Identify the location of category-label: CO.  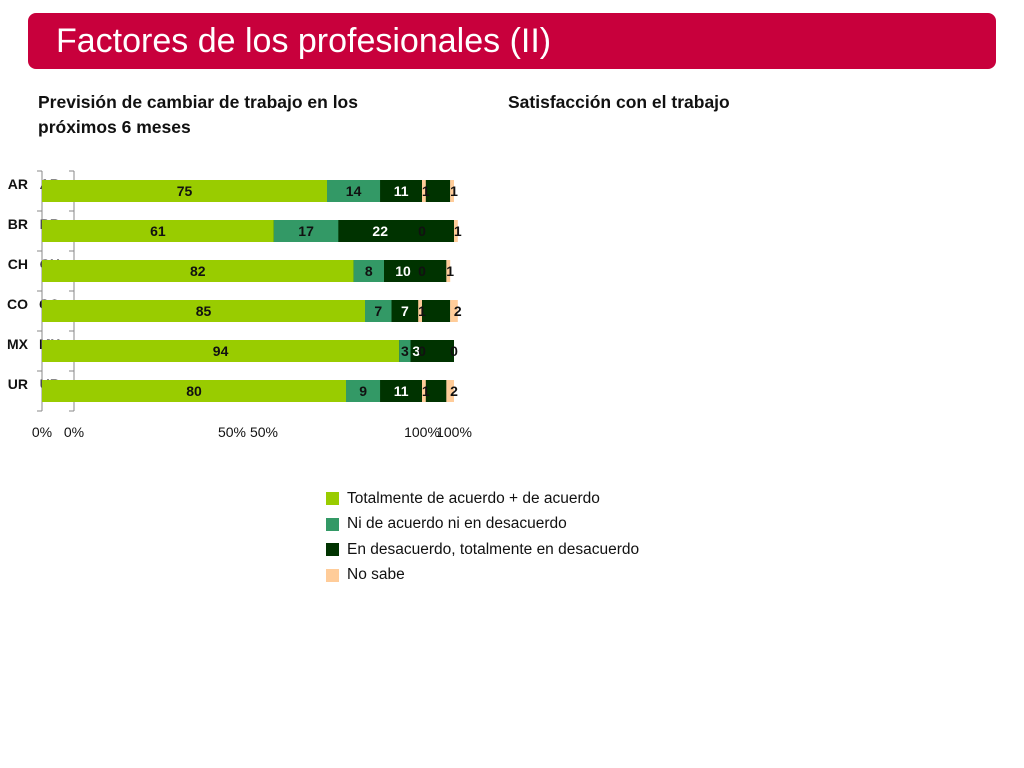
(17, 304).